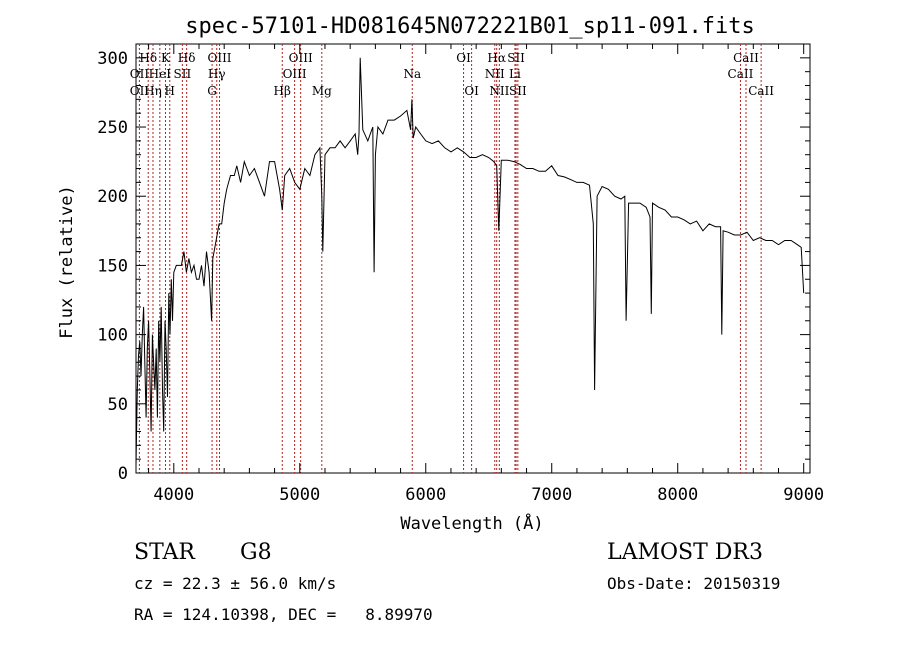 The width and height of the screenshot is (900, 649). What do you see at coordinates (118, 405) in the screenshot?
I see `y-tick-label-1: 50` at bounding box center [118, 405].